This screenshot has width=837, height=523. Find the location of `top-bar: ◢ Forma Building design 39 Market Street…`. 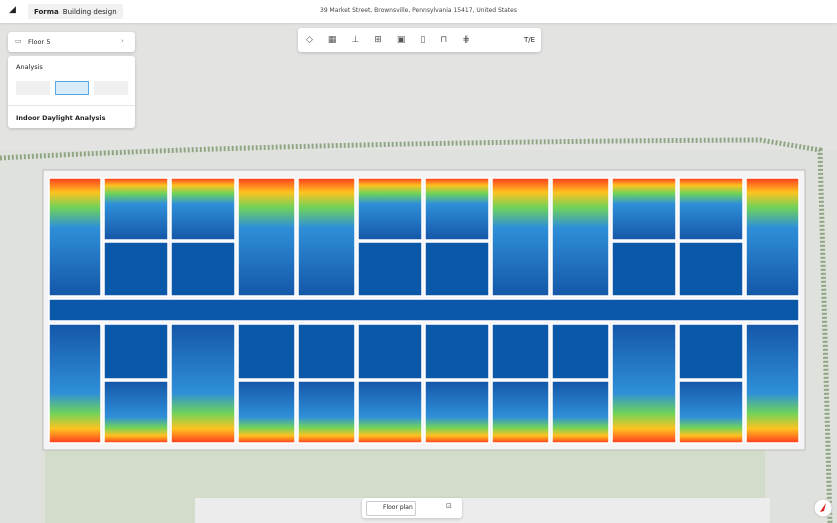

top-bar: ◢ Forma Building design 39 Market Street… is located at coordinates (418, 11).